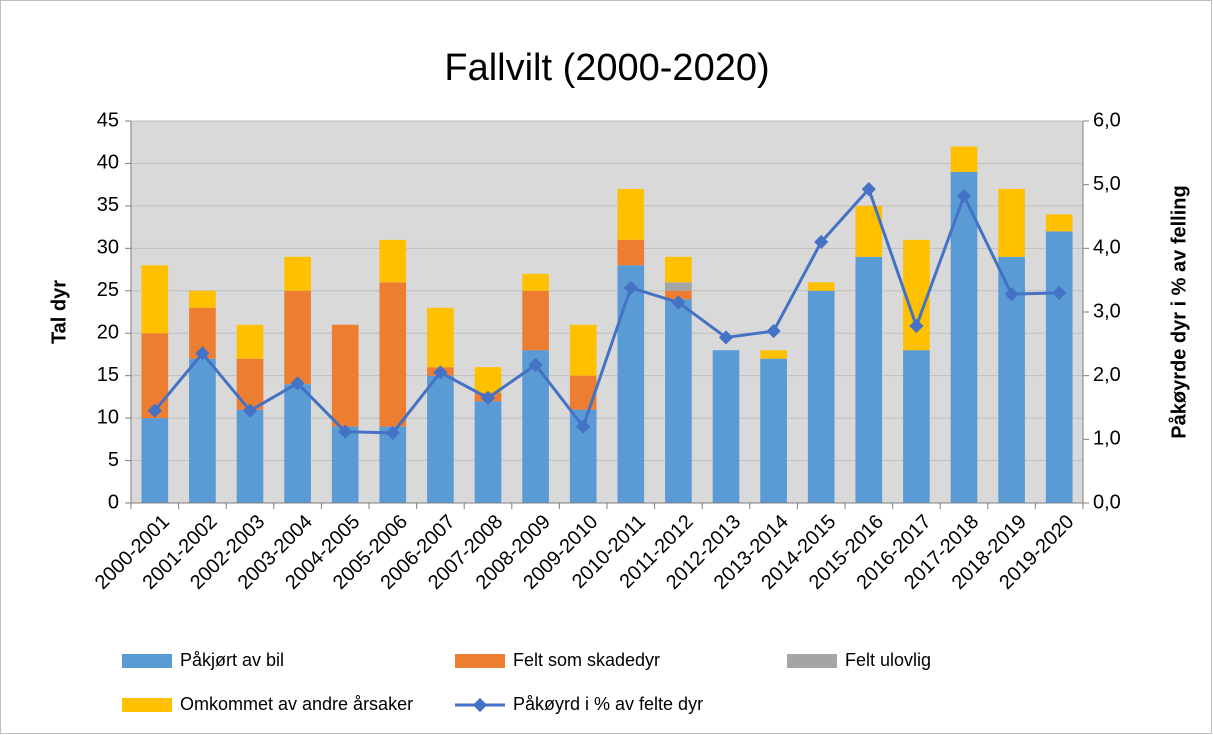  I want to click on y-tick-label: 30, so click(108, 248).